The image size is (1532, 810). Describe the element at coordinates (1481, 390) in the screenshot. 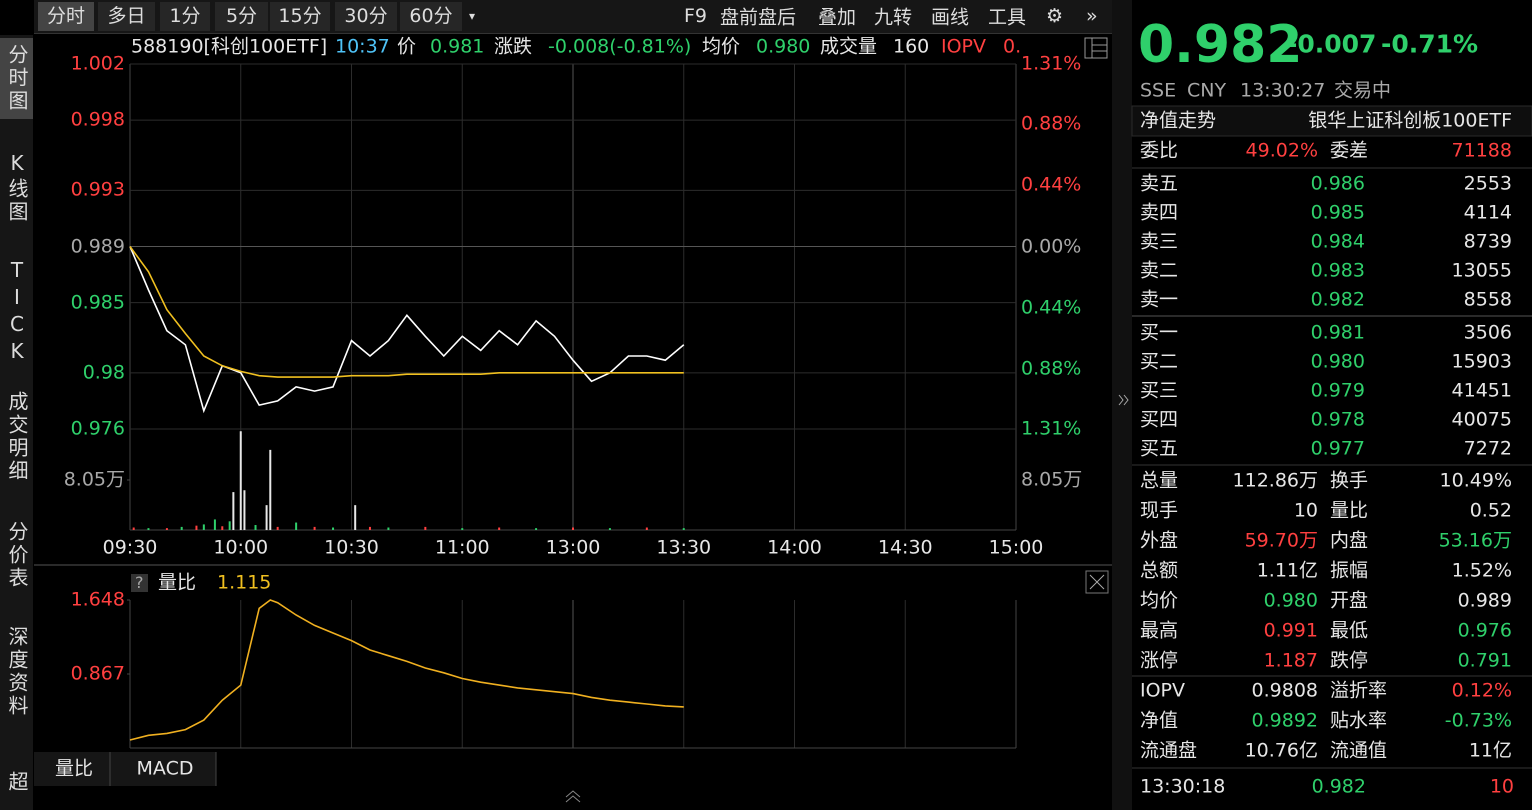

I see `book-volume: 41451` at that location.